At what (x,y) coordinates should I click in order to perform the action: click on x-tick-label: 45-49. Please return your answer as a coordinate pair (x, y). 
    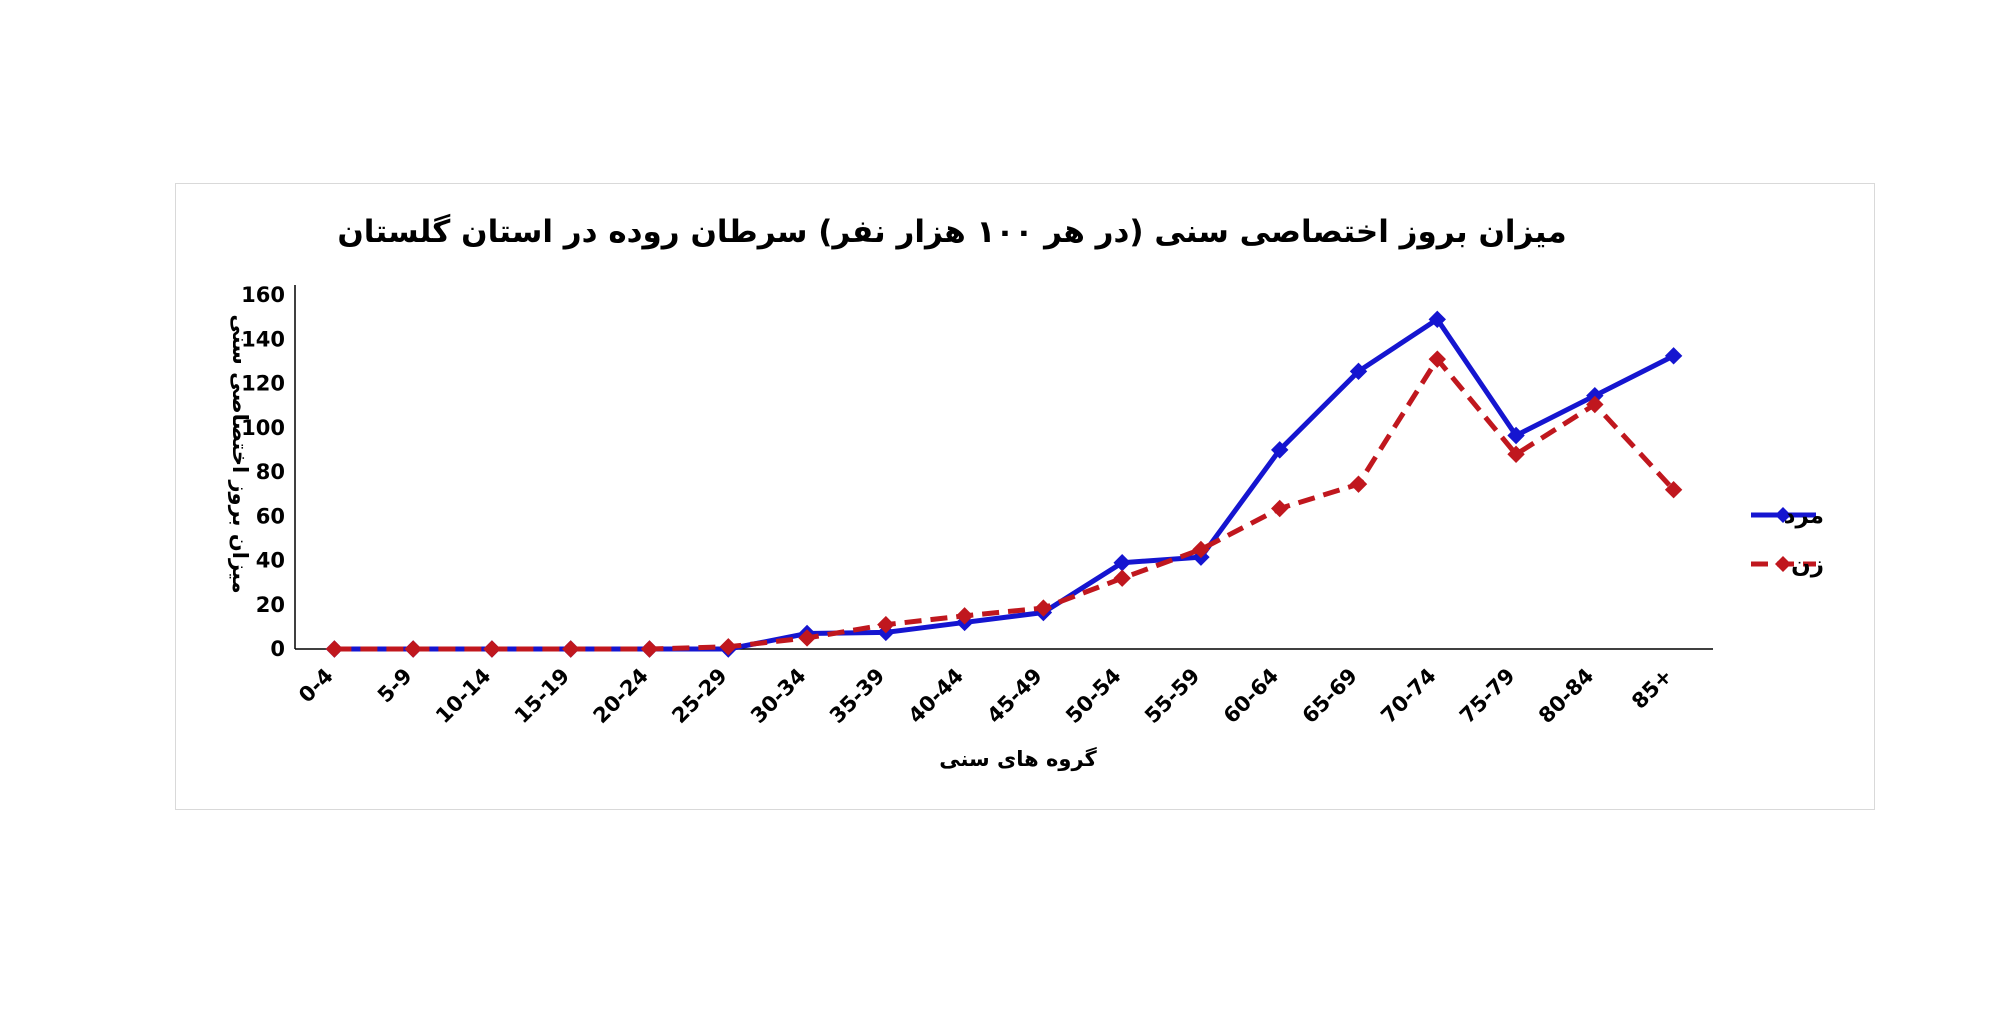
    Looking at the image, I should click on (1014, 696).